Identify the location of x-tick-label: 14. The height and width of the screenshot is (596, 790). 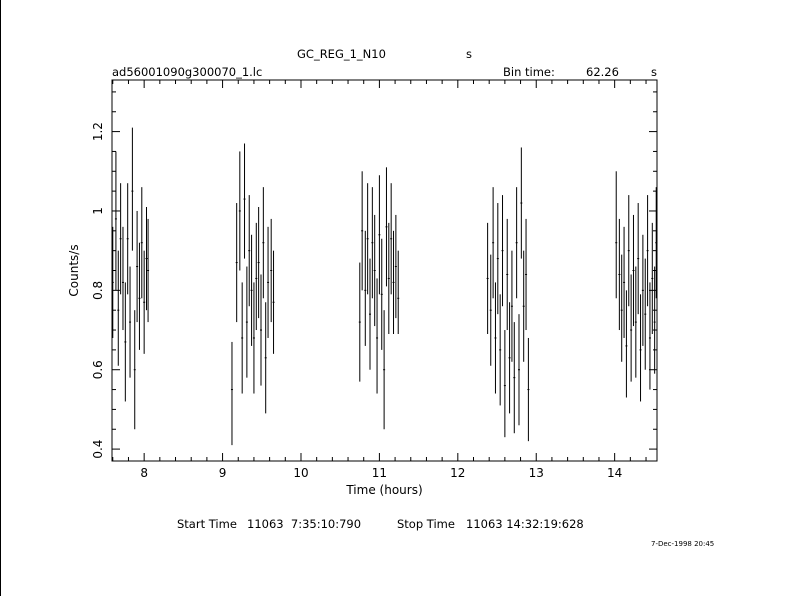
(614, 473).